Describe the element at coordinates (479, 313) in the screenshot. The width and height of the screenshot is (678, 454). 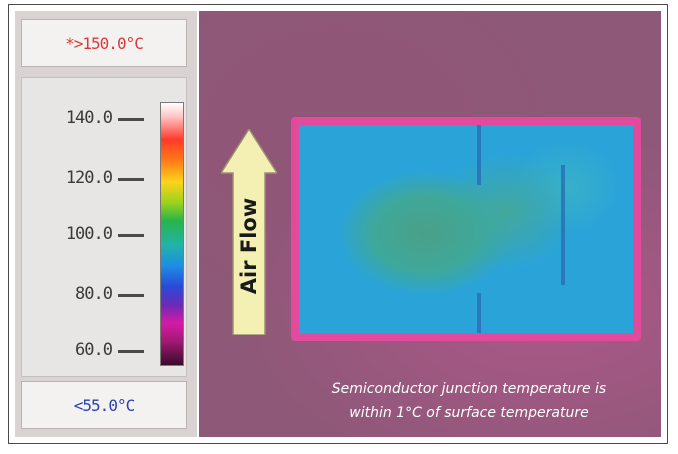
I see `component-seam-bottom` at that location.